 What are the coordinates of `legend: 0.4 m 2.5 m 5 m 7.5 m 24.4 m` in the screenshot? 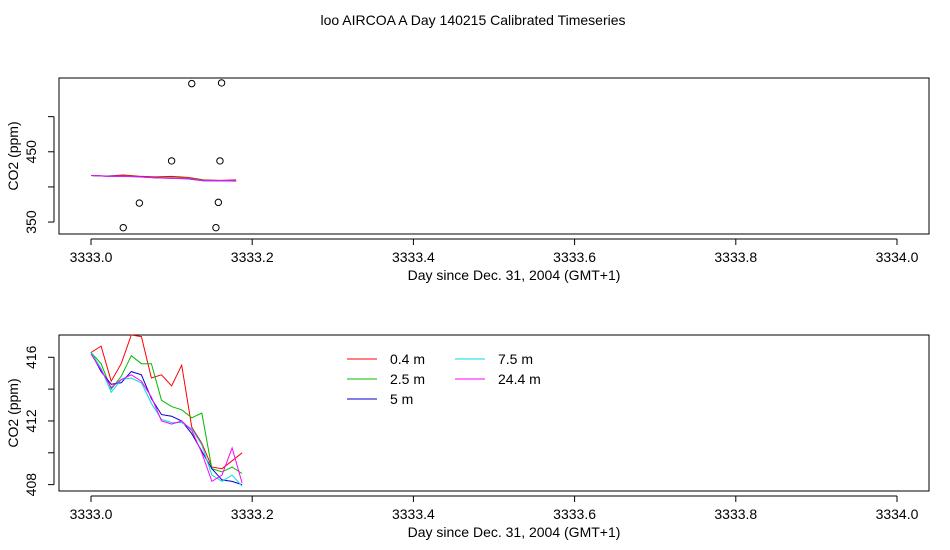 It's located at (444, 379).